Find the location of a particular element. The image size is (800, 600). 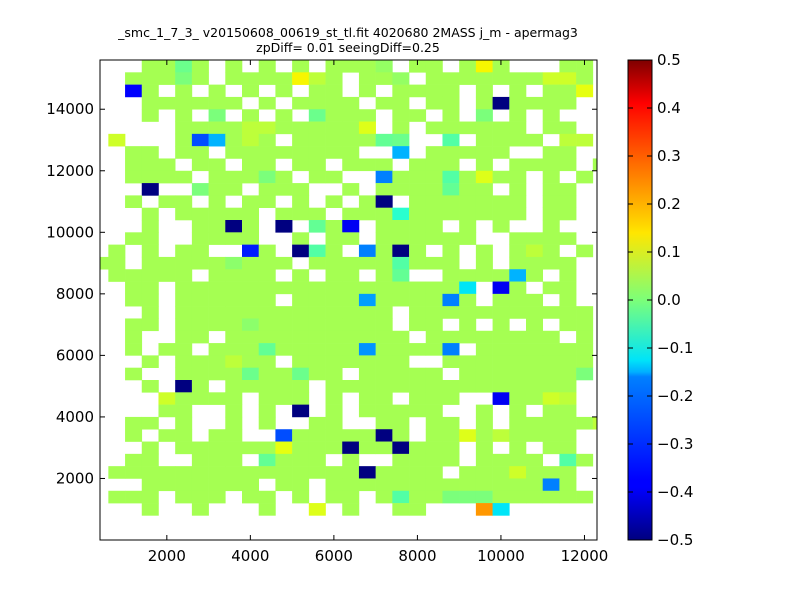

x-tick-label: 12000 is located at coordinates (585, 556).